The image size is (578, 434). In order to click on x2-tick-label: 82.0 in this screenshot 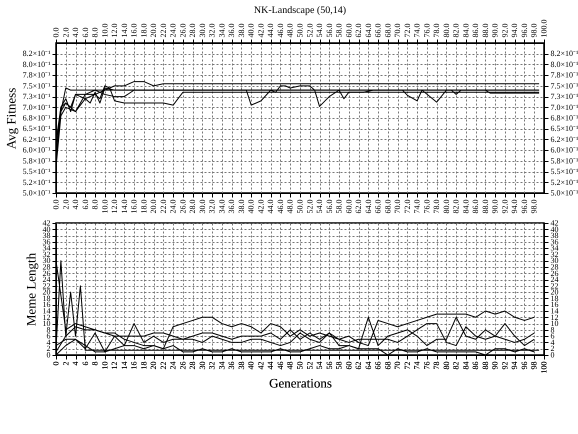, I will do `click(456, 31)`.